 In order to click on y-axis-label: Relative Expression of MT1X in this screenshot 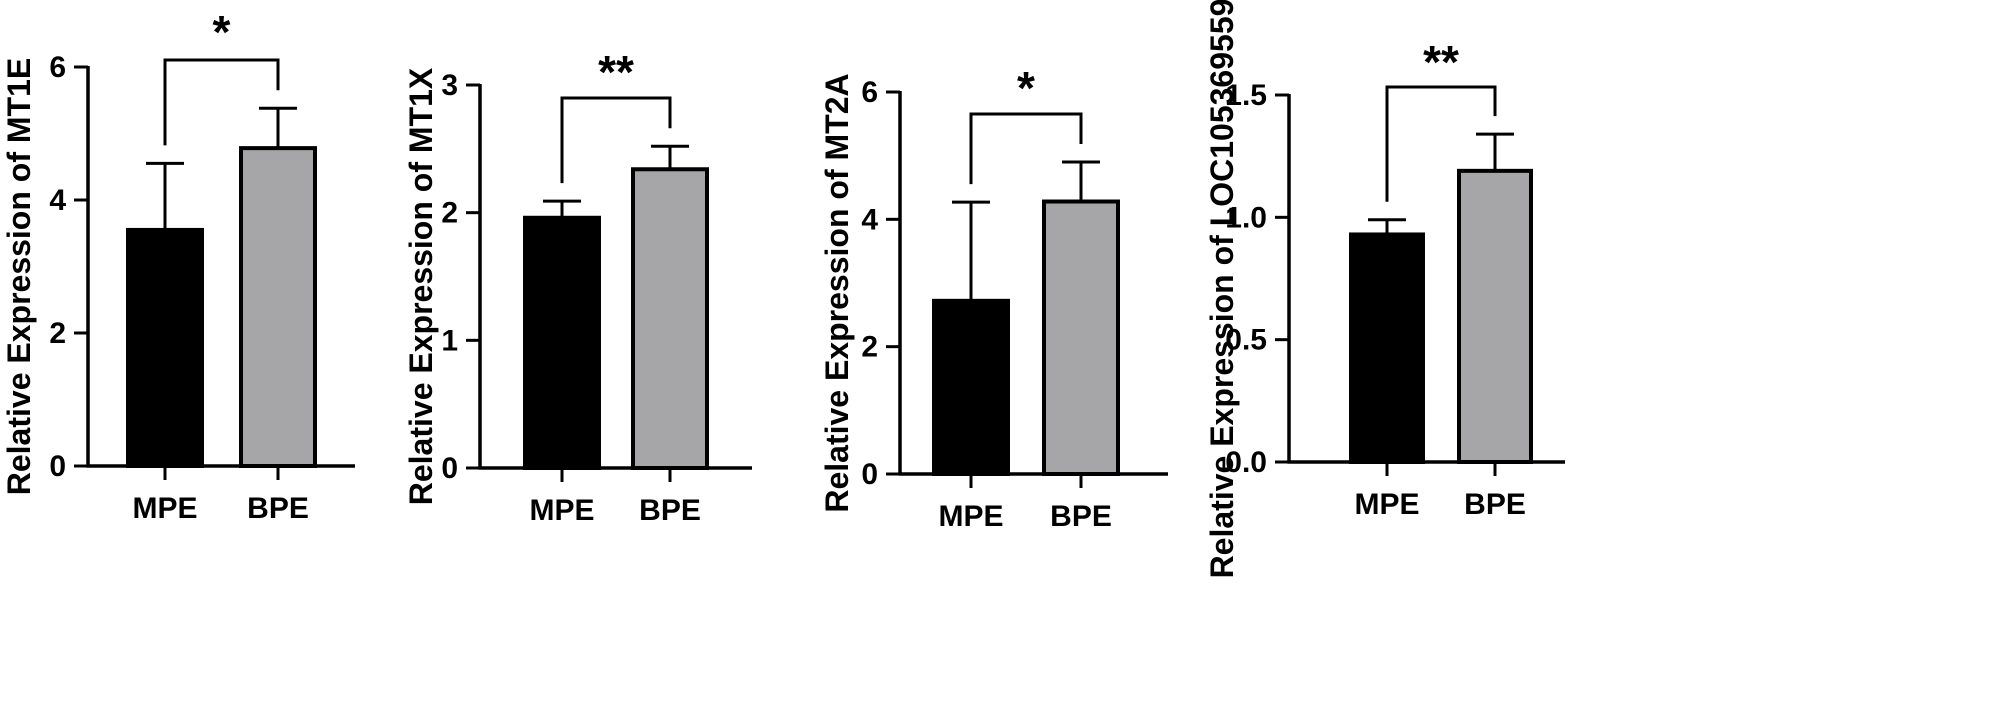, I will do `click(421, 286)`.